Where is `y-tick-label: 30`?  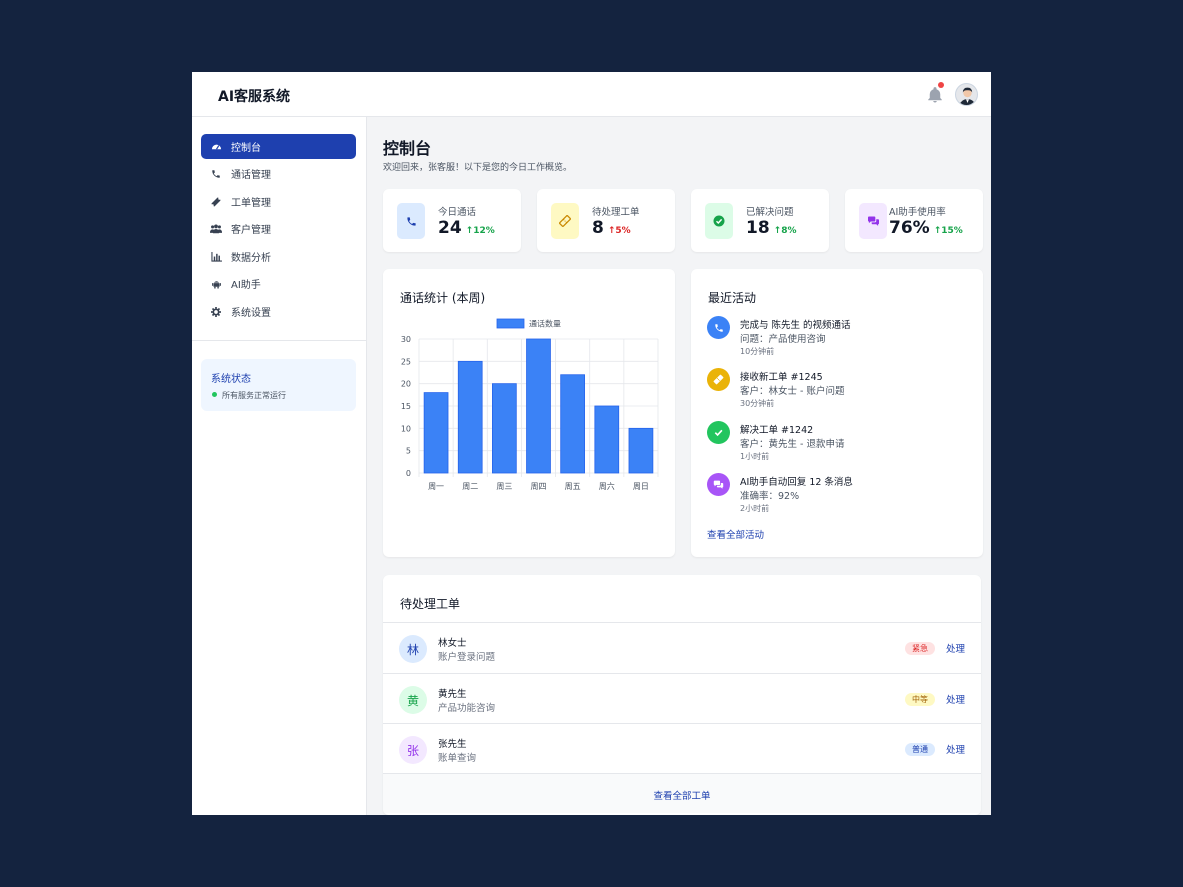 y-tick-label: 30 is located at coordinates (406, 339).